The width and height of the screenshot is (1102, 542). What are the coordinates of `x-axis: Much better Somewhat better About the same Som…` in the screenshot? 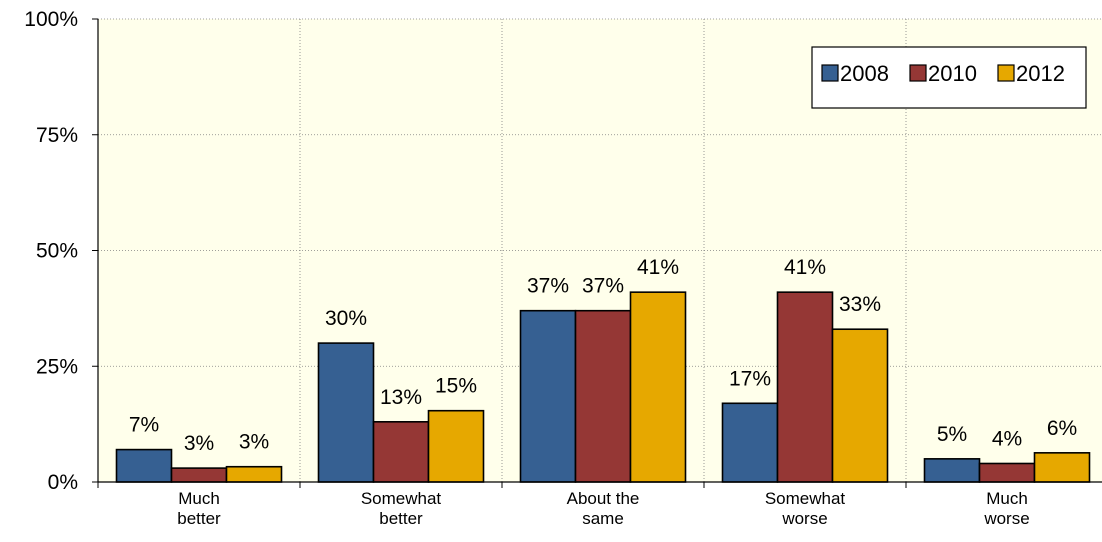 It's located at (599, 504).